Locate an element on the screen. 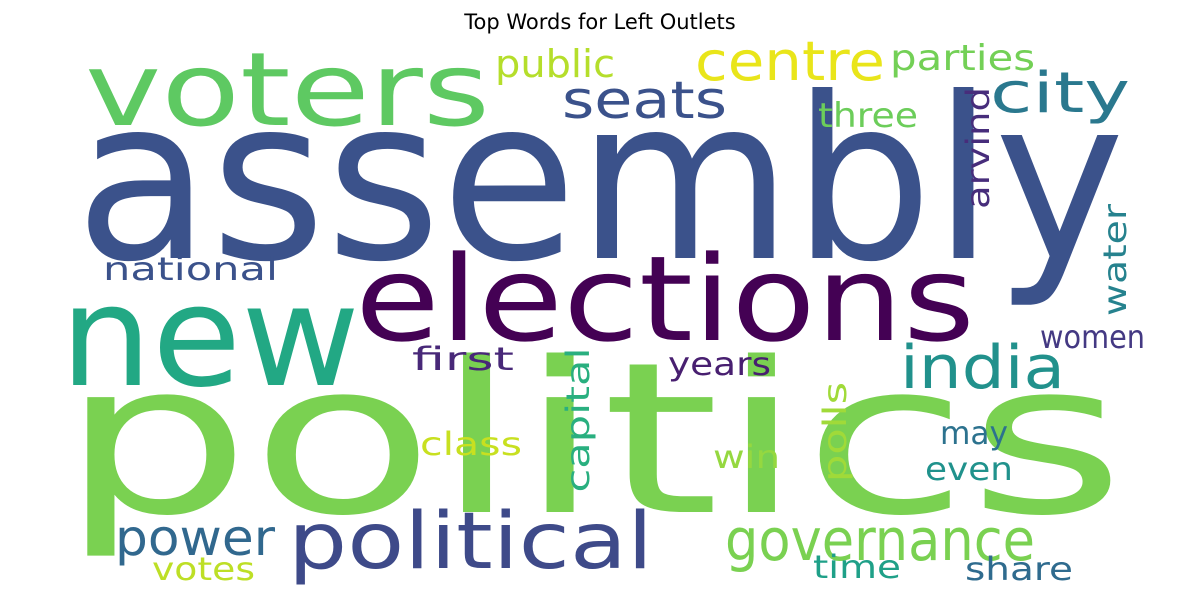 Image resolution: width=1200 pixels, height=600 pixels. word-voters: voters is located at coordinates (287, 90).